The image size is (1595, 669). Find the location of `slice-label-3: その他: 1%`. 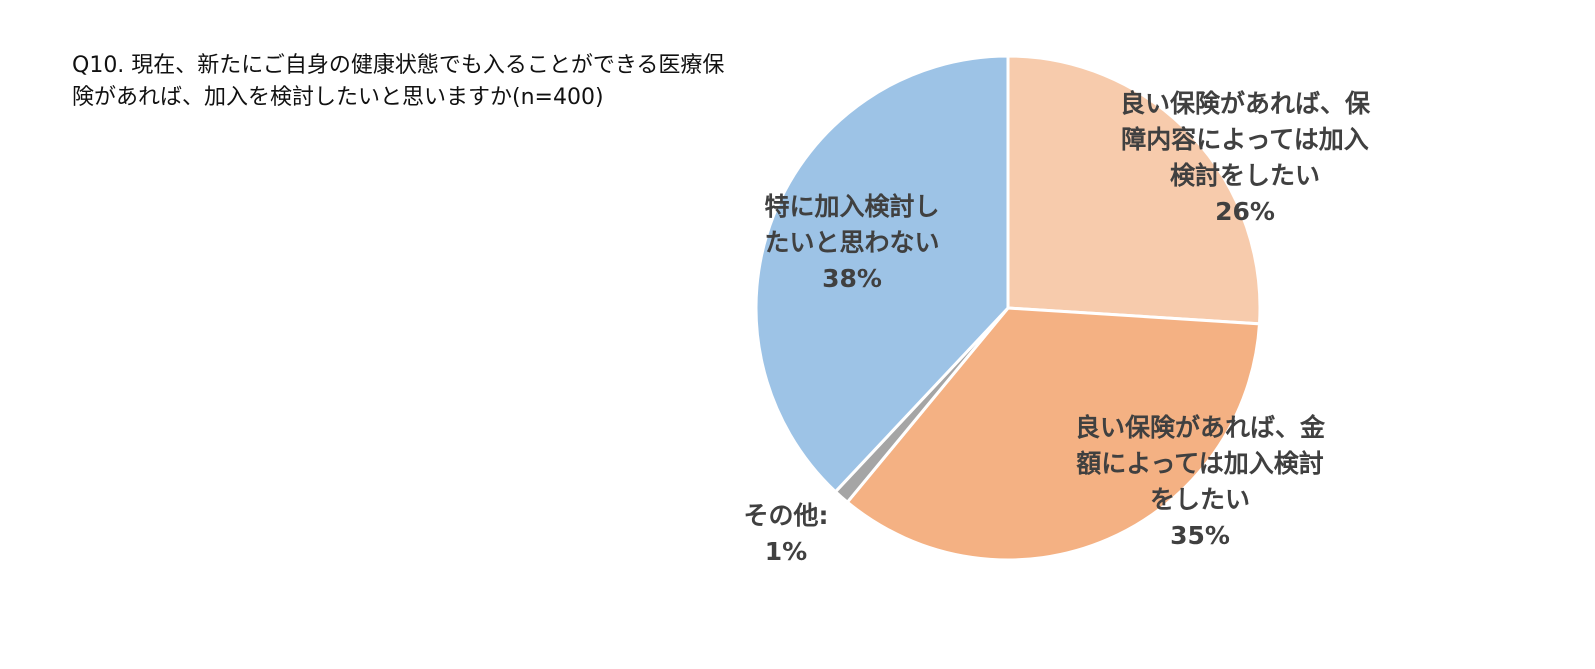

slice-label-3: その他: 1% is located at coordinates (786, 533).